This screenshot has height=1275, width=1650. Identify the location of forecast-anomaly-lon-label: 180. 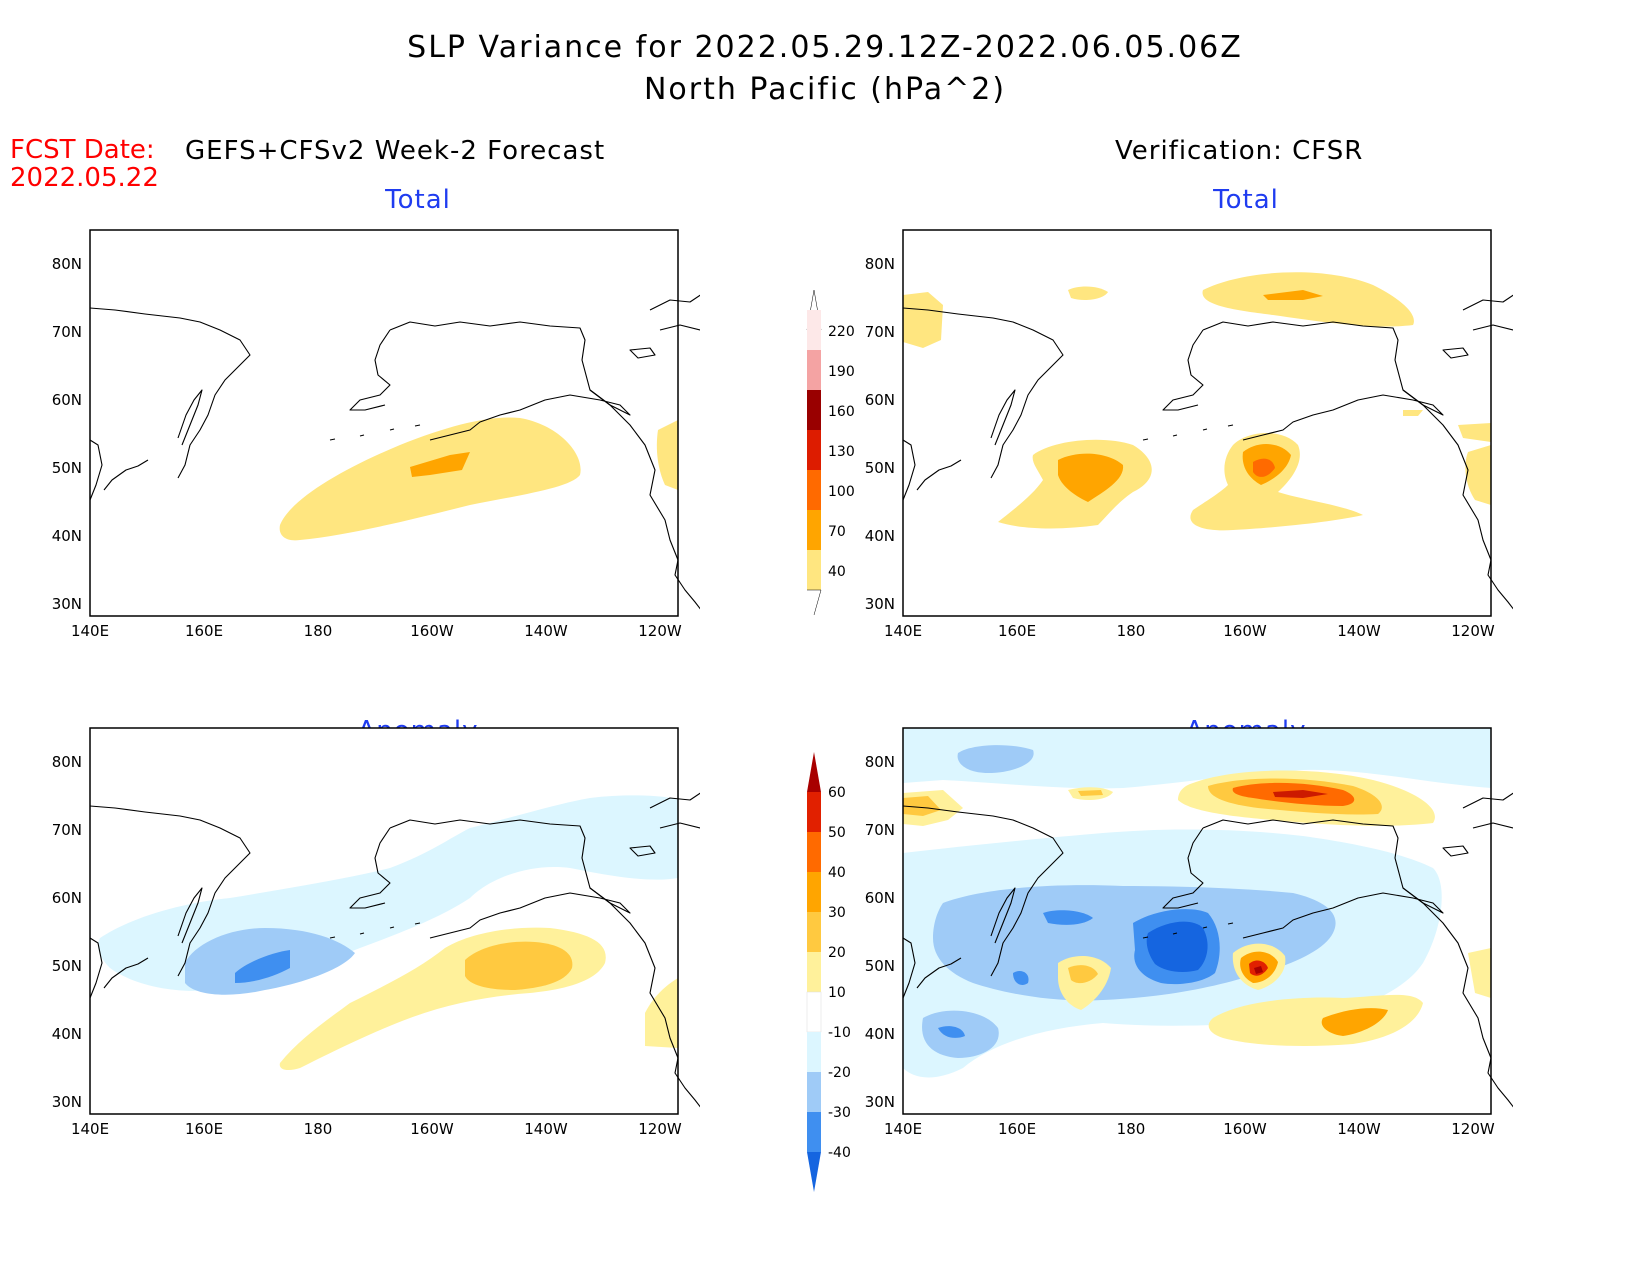
(318, 1129).